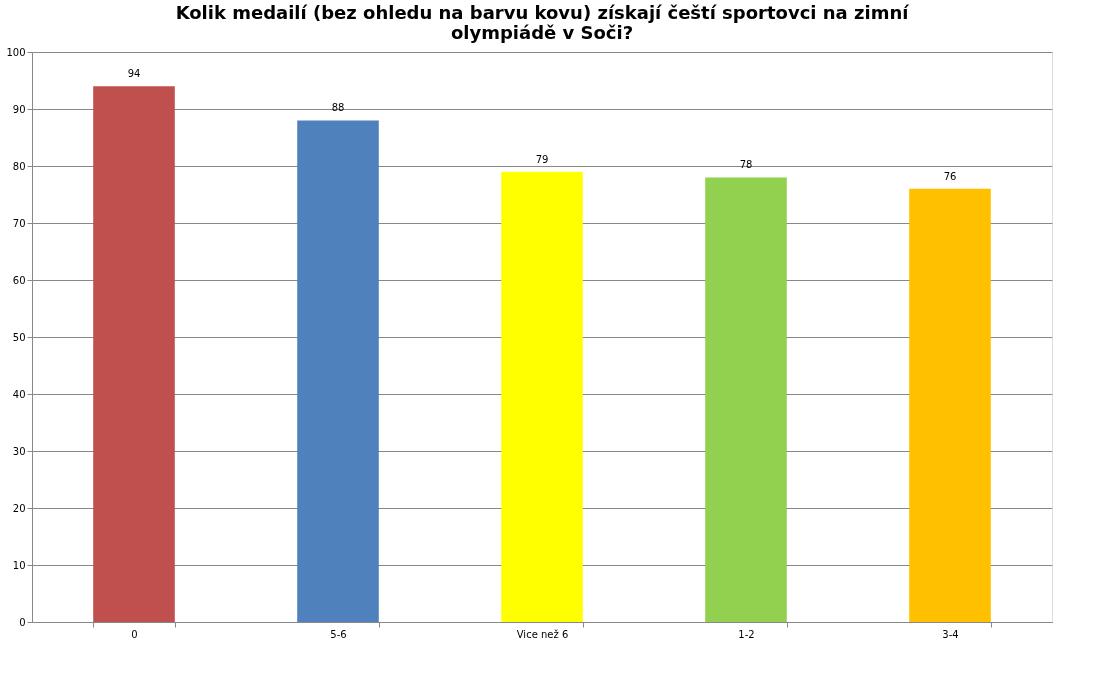 The width and height of the screenshot is (1098, 700). I want to click on y-tick-label: 70, so click(19, 223).